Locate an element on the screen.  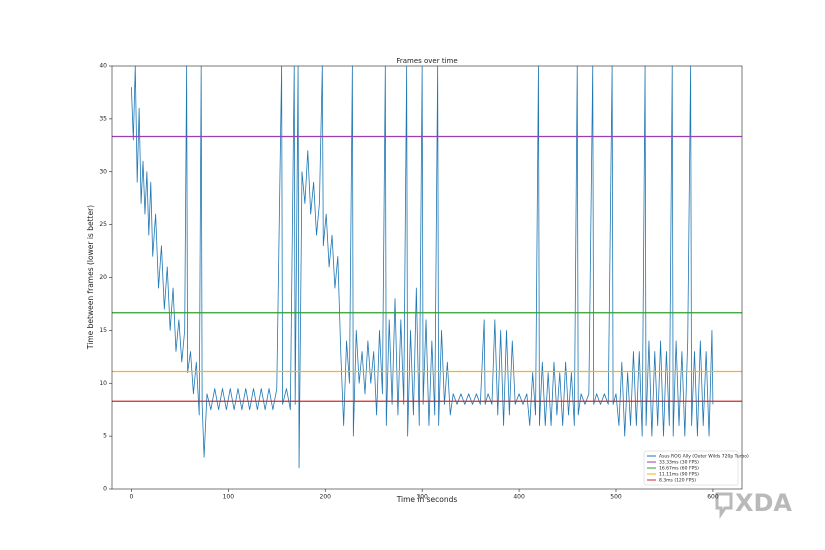
y-tick-label: 0 is located at coordinates (105, 489).